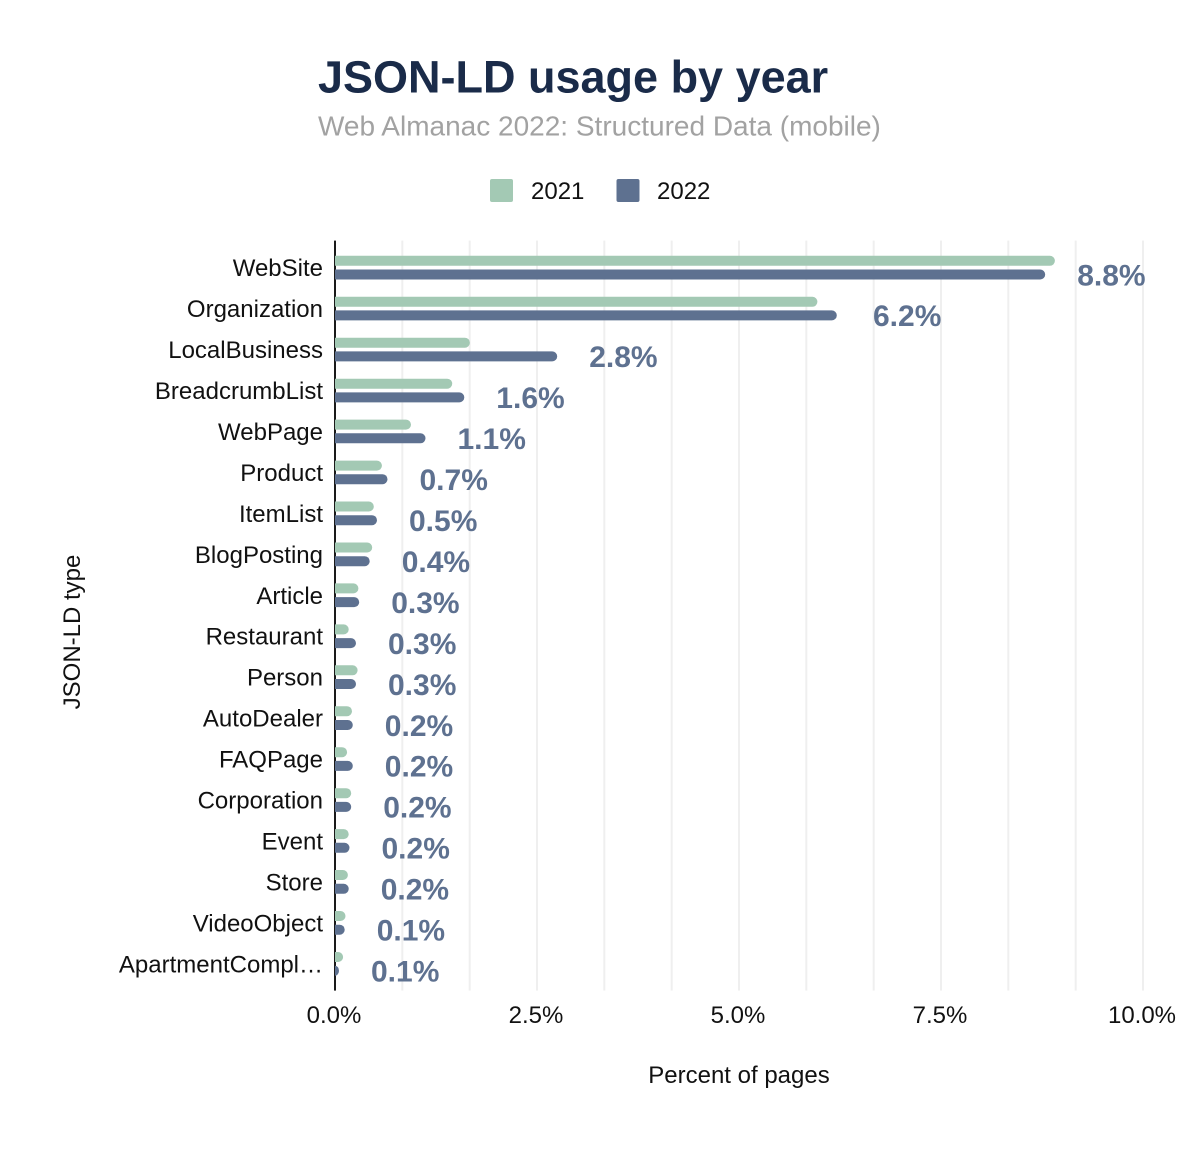 The width and height of the screenshot is (1200, 1149). Describe the element at coordinates (258, 923) in the screenshot. I see `svg-text: VideoObject` at that location.